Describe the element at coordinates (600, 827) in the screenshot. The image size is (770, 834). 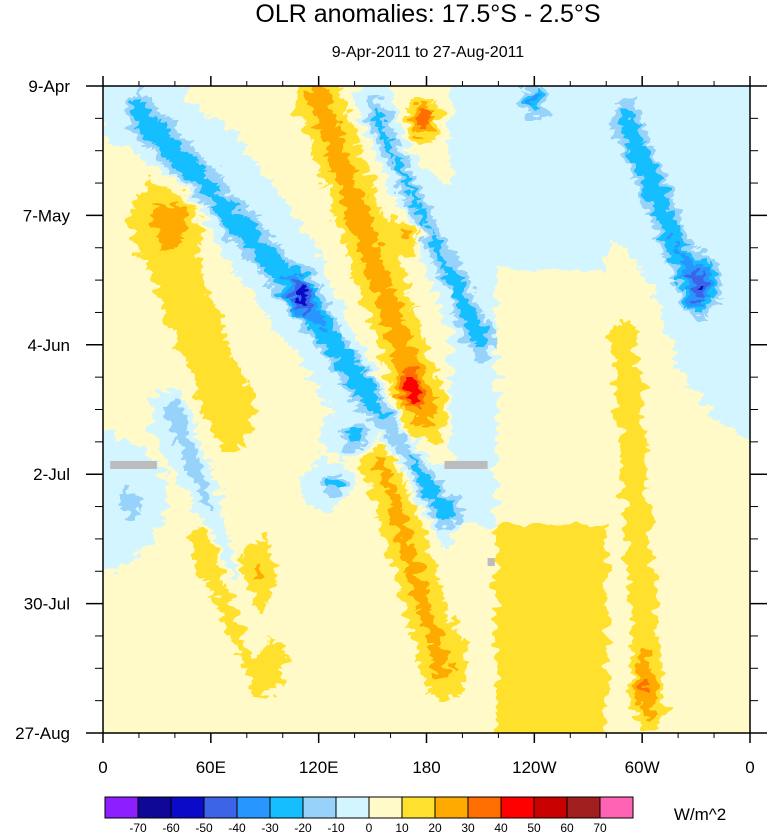
I see `colorbar-label-14: 70` at that location.